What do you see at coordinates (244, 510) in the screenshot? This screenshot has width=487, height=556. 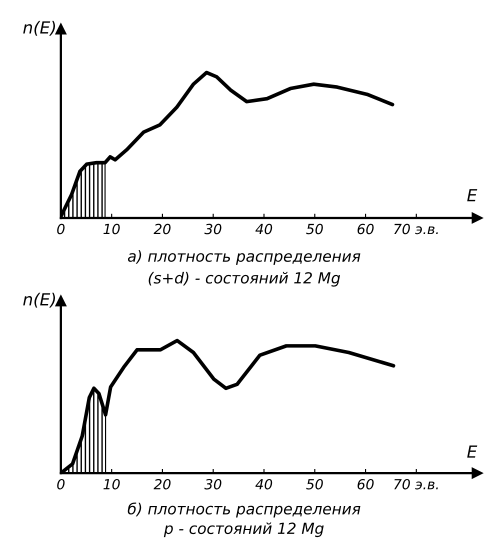 I see `text: б) плотность распределения` at bounding box center [244, 510].